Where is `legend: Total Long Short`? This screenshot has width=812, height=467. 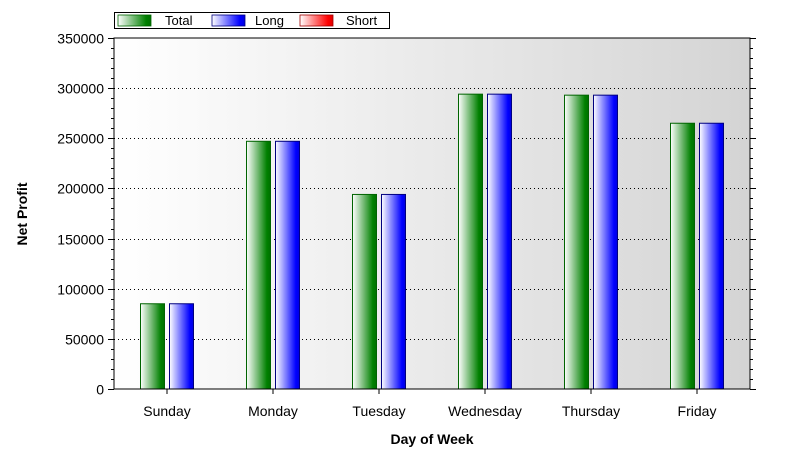 legend: Total Long Short is located at coordinates (252, 20).